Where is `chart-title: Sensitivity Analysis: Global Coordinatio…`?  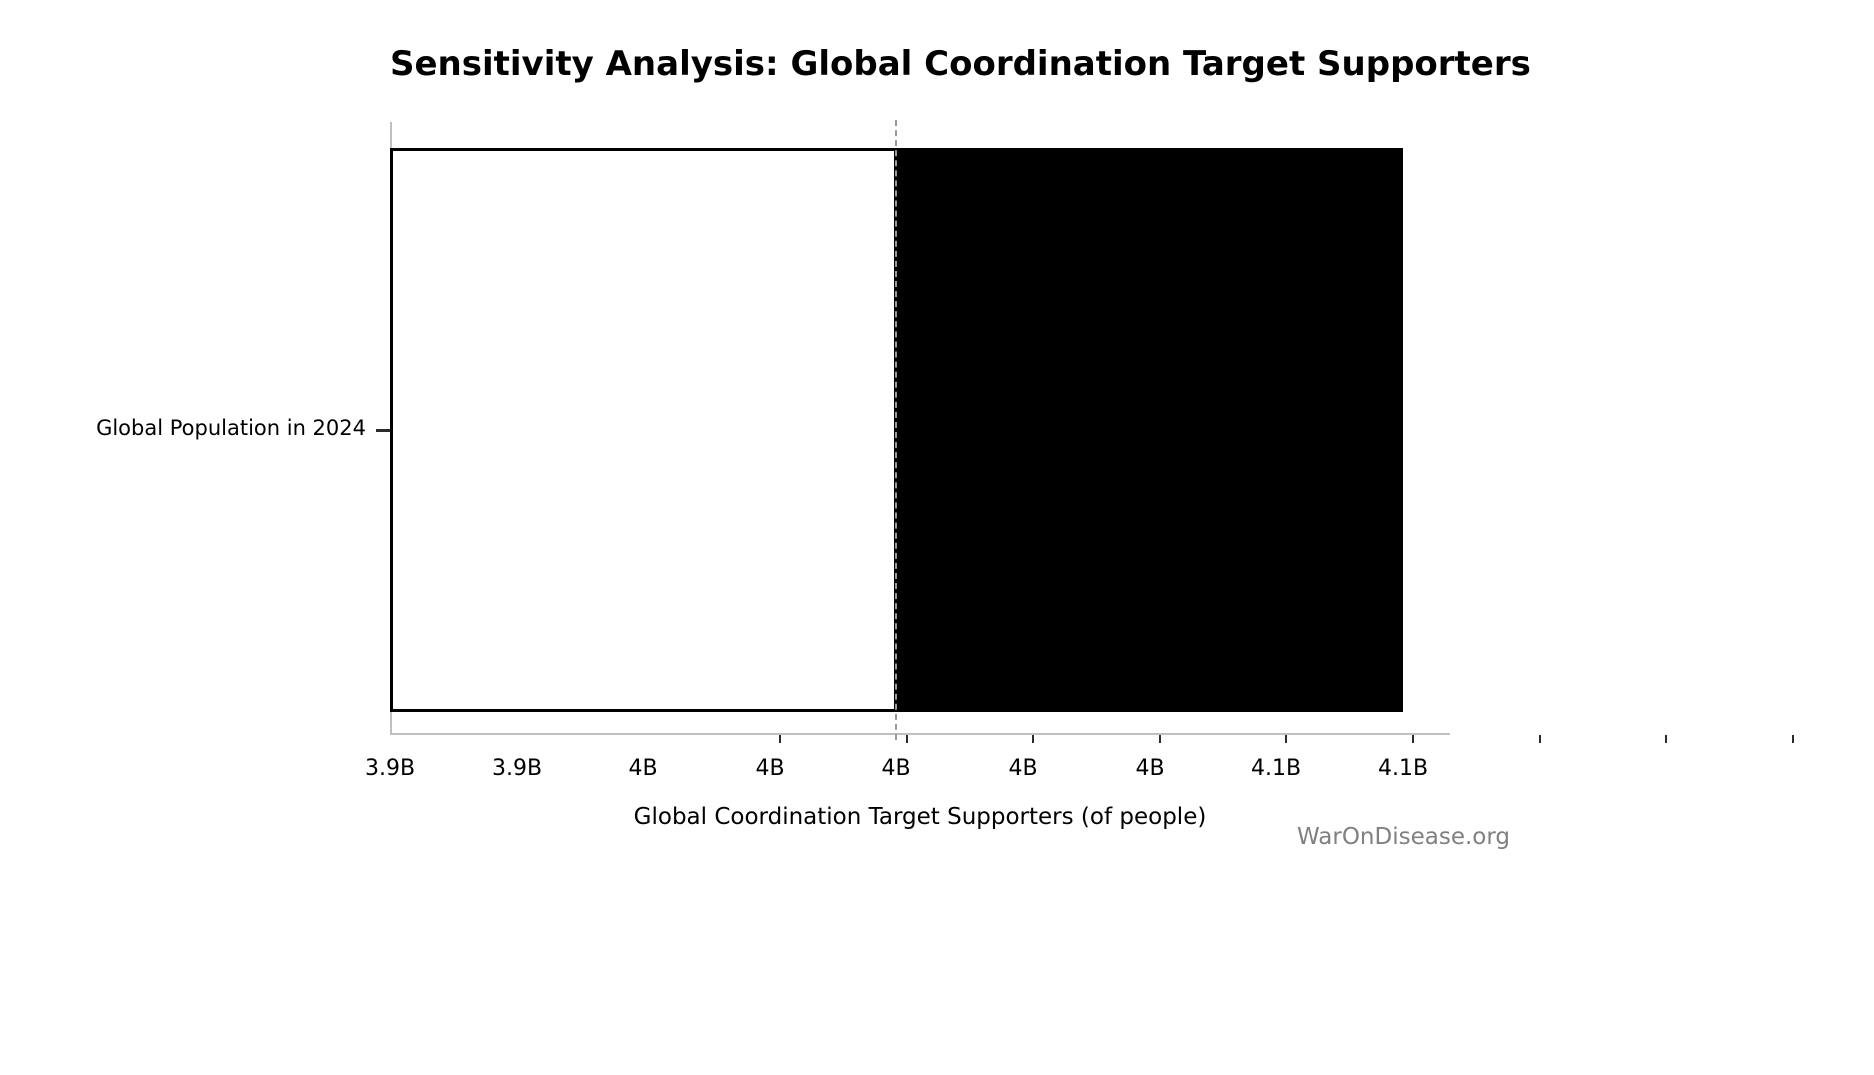 chart-title: Sensitivity Analysis: Global Coordinatio… is located at coordinates (960, 64).